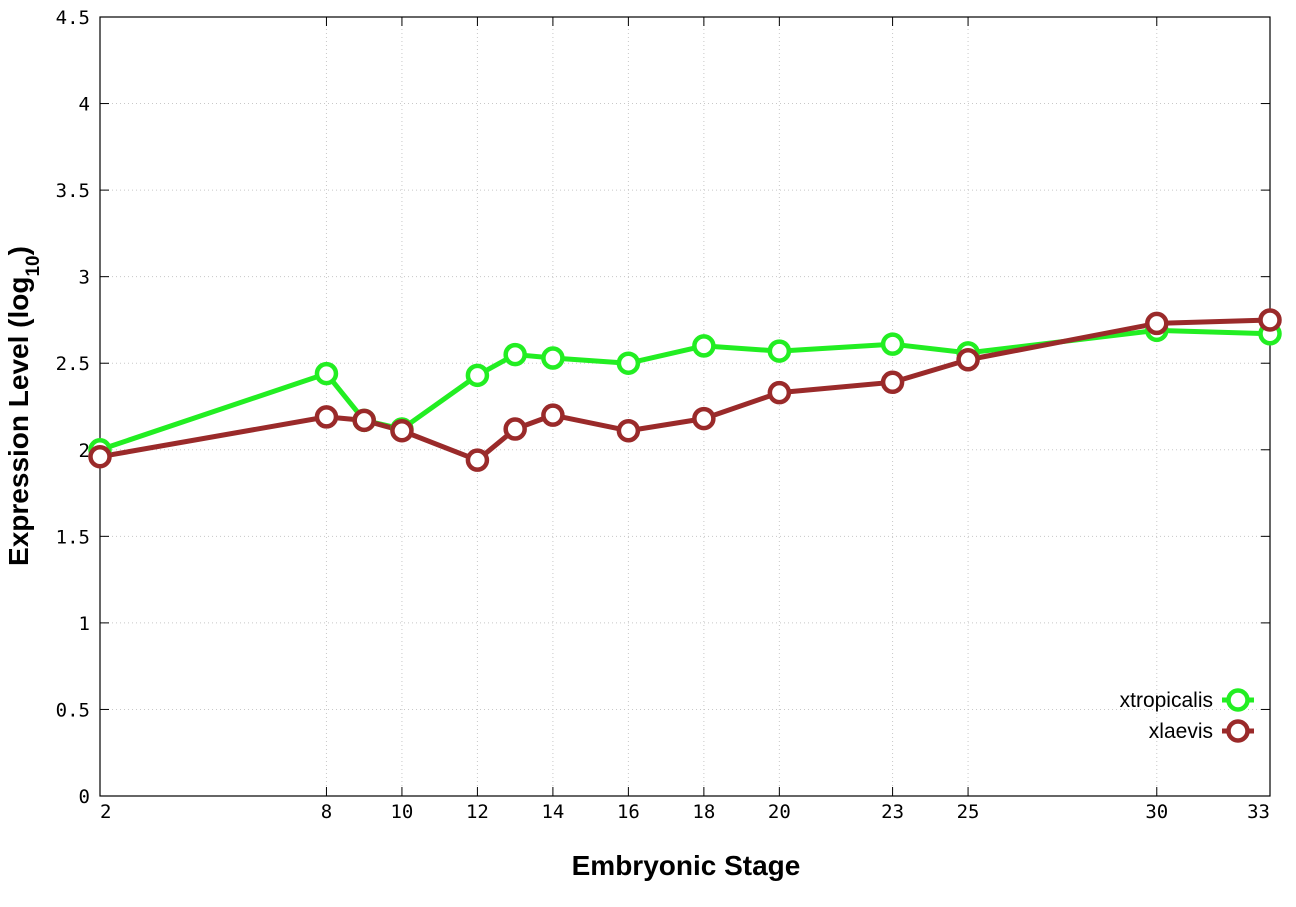  What do you see at coordinates (18, 250) in the screenshot?
I see `y-axis-title-close: )` at bounding box center [18, 250].